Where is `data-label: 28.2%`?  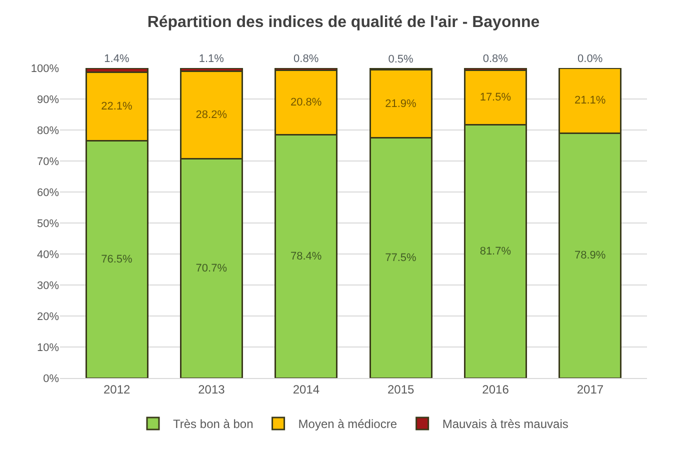
data-label: 28.2% is located at coordinates (212, 115).